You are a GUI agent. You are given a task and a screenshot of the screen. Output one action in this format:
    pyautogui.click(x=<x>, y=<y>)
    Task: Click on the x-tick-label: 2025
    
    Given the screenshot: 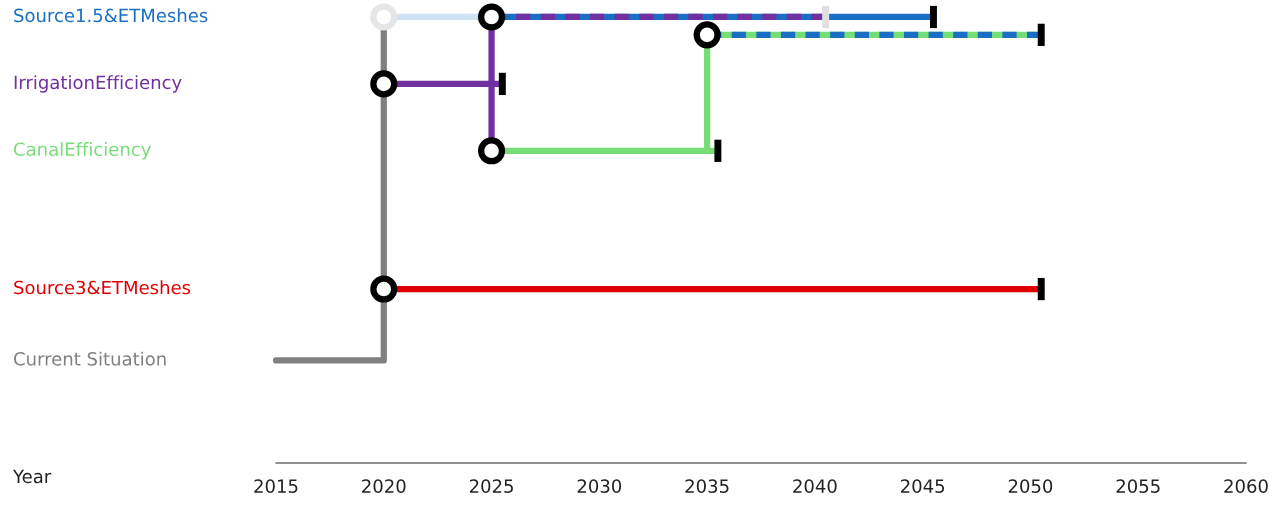 What is the action you would take?
    pyautogui.click(x=491, y=486)
    